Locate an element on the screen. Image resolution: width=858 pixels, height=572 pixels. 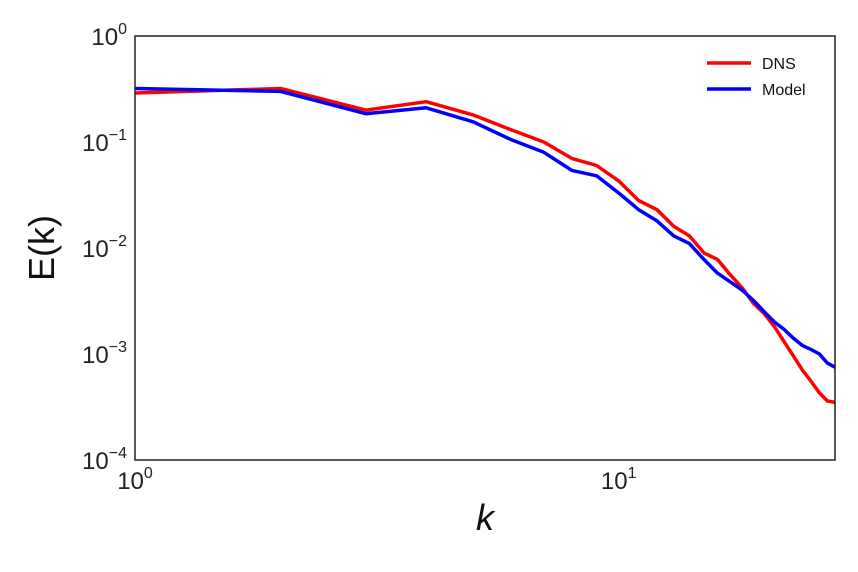
y-axis-label: E(k) is located at coordinates (41, 248).